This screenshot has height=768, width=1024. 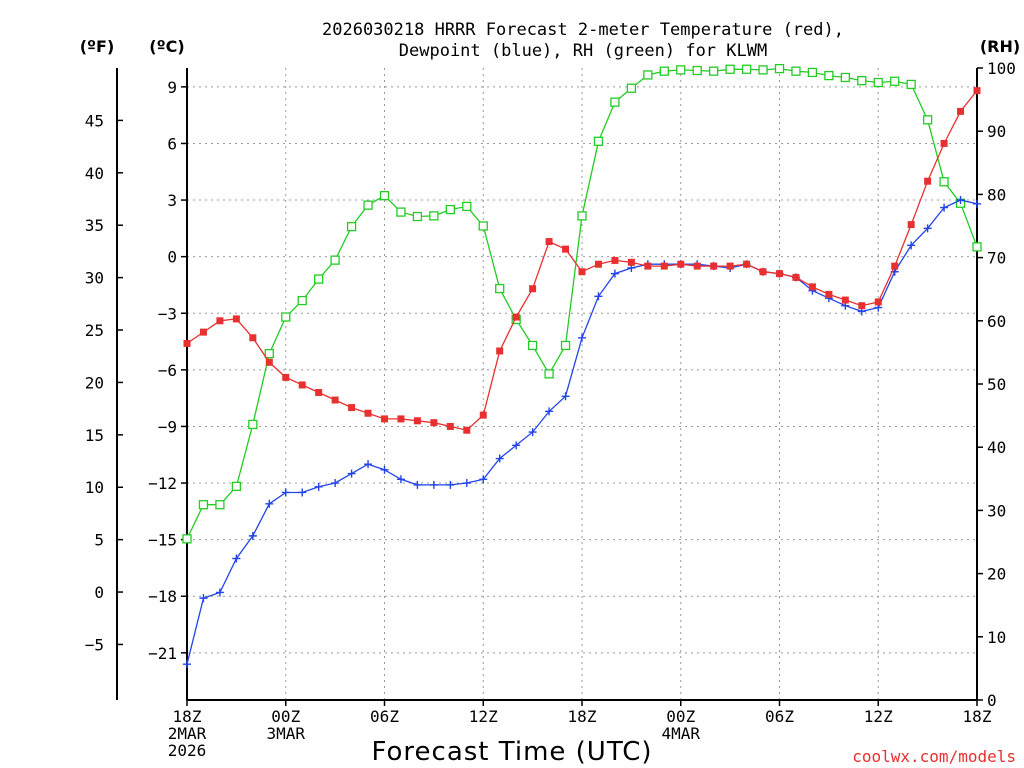 What do you see at coordinates (172, 257) in the screenshot?
I see `c-tick-label: 0` at bounding box center [172, 257].